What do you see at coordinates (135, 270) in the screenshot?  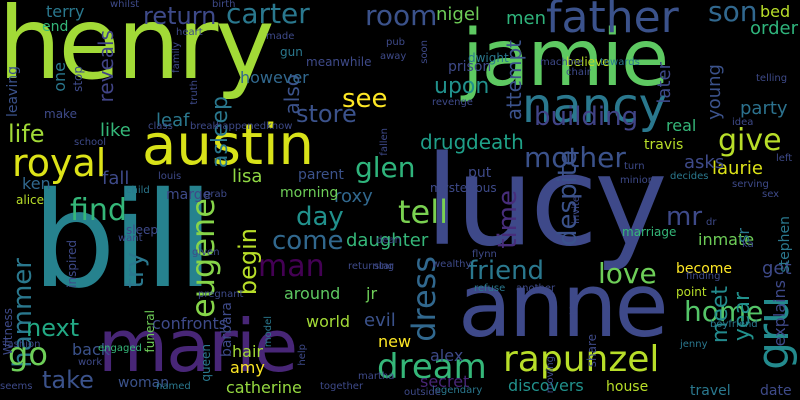 I see `word: try` at bounding box center [135, 270].